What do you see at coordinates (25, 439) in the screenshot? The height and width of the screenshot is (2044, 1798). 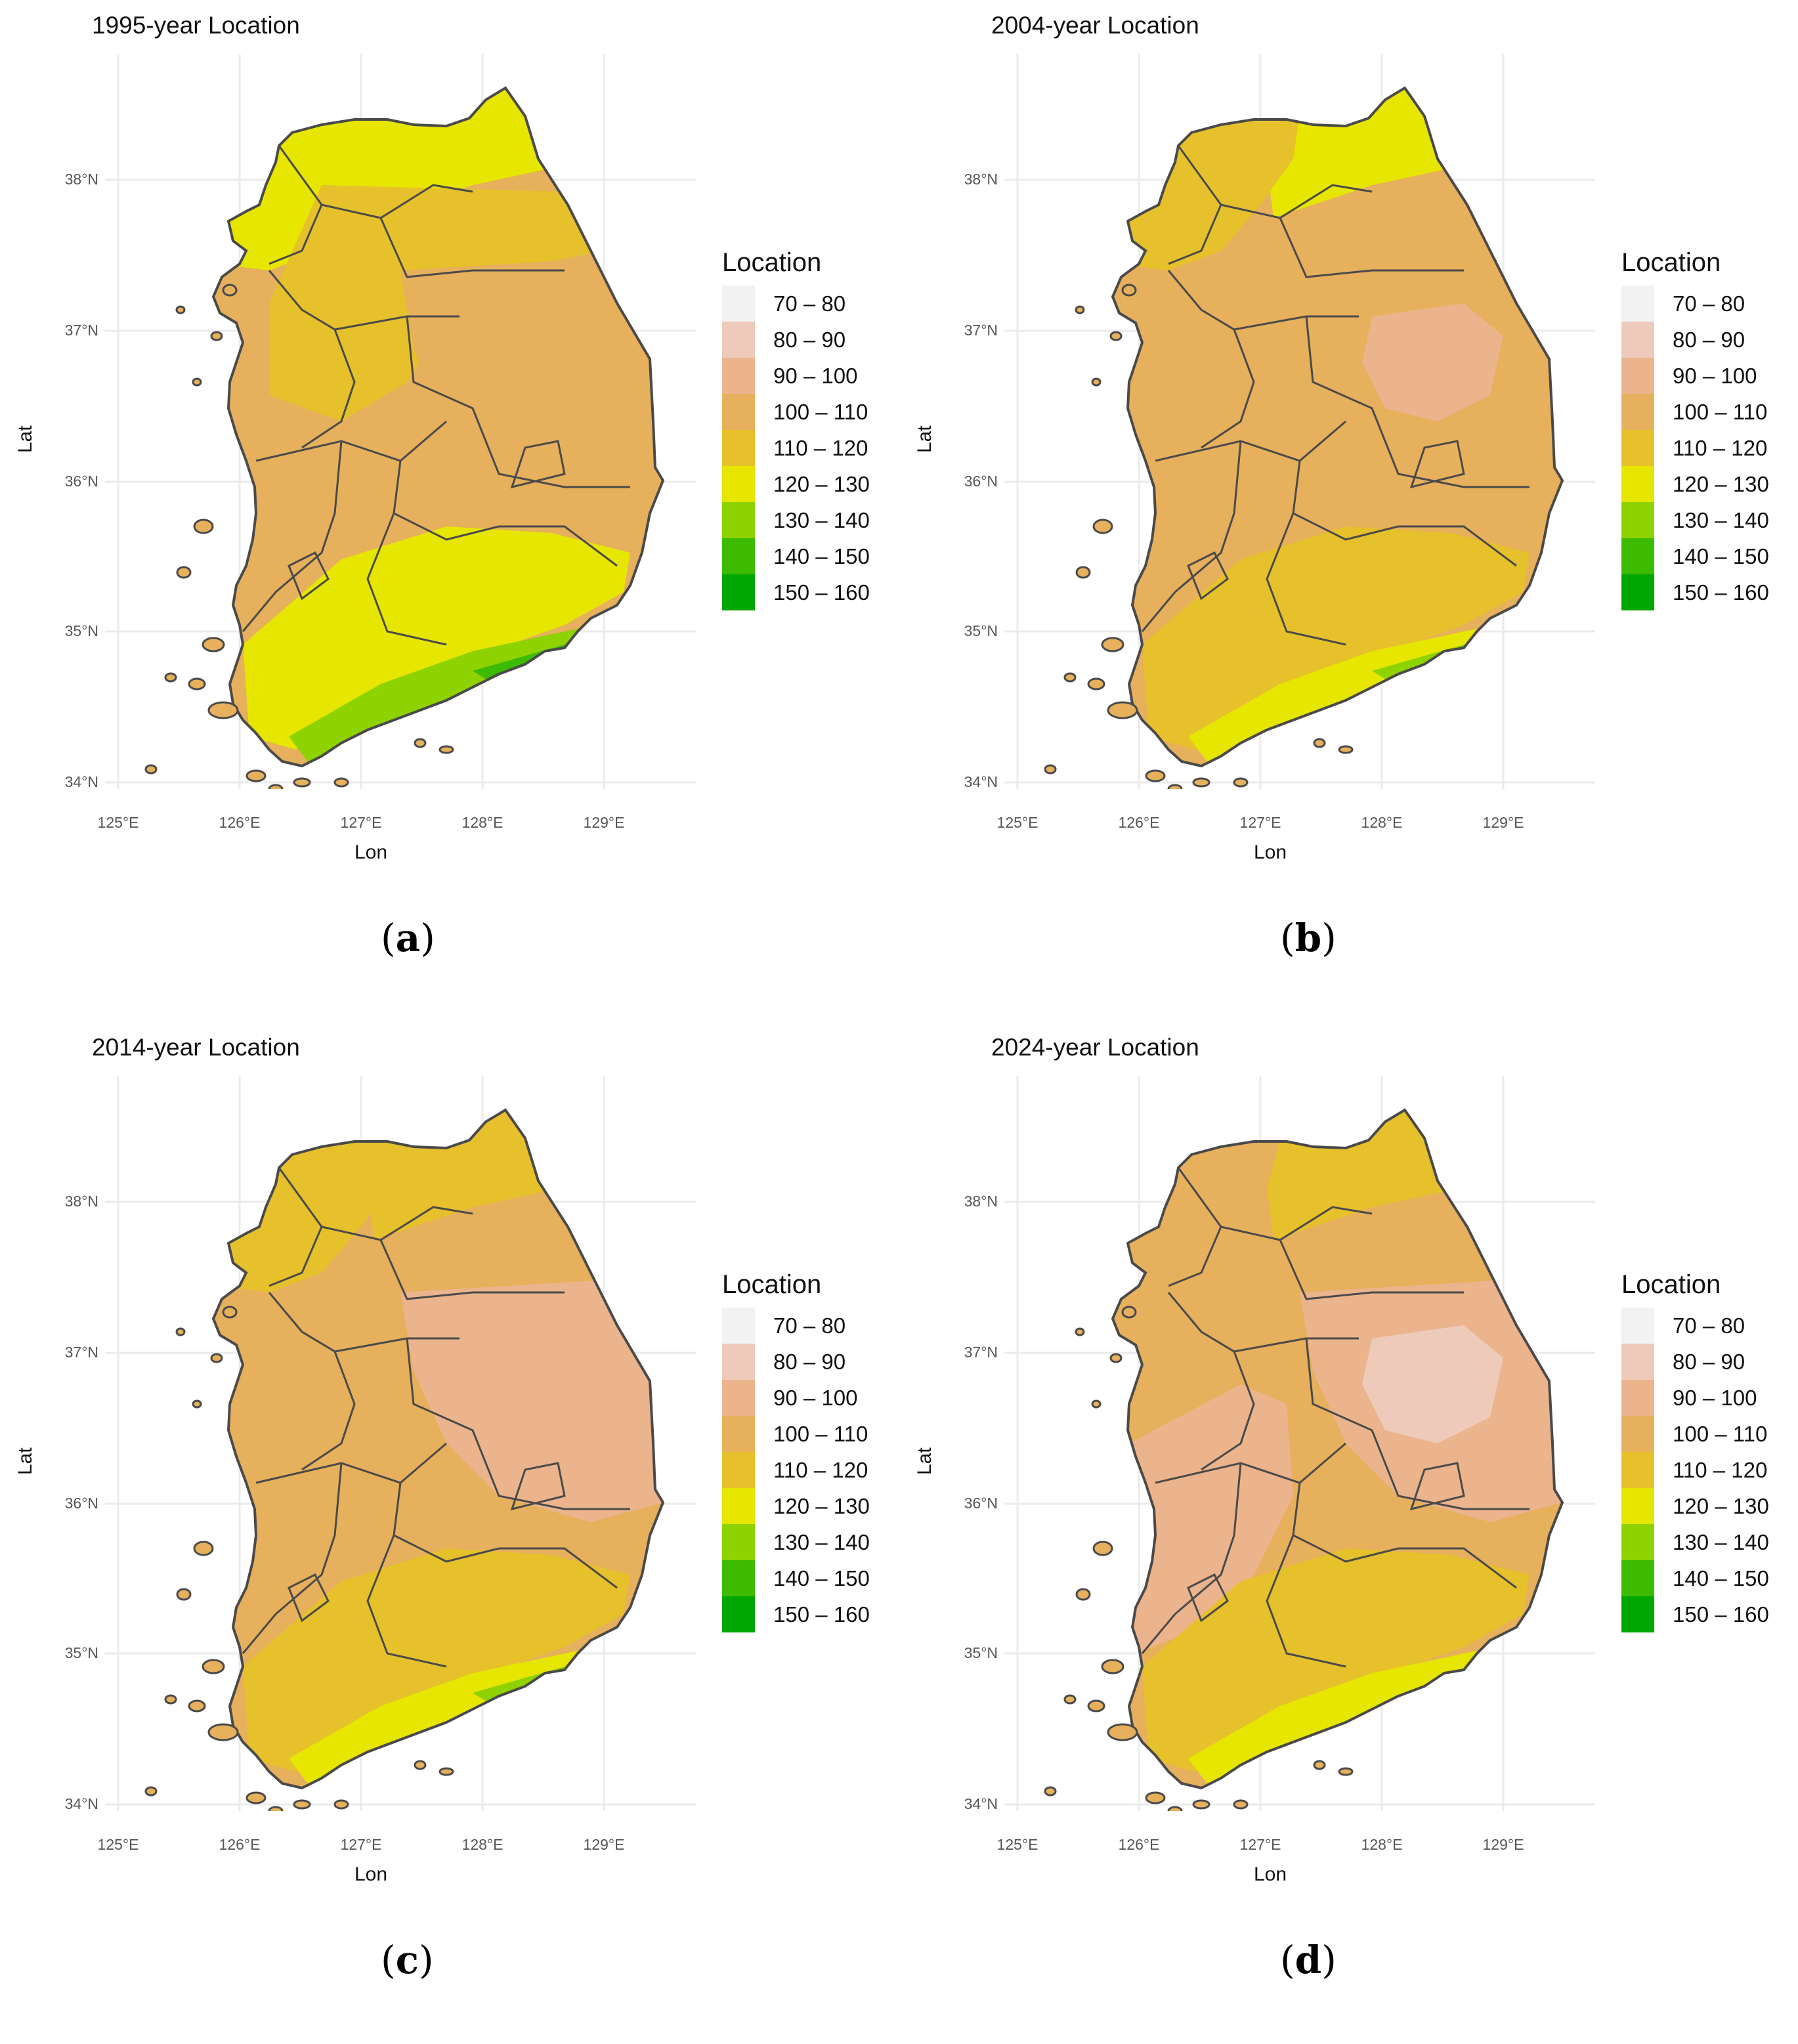 I see `y-axis-title: Lat` at bounding box center [25, 439].